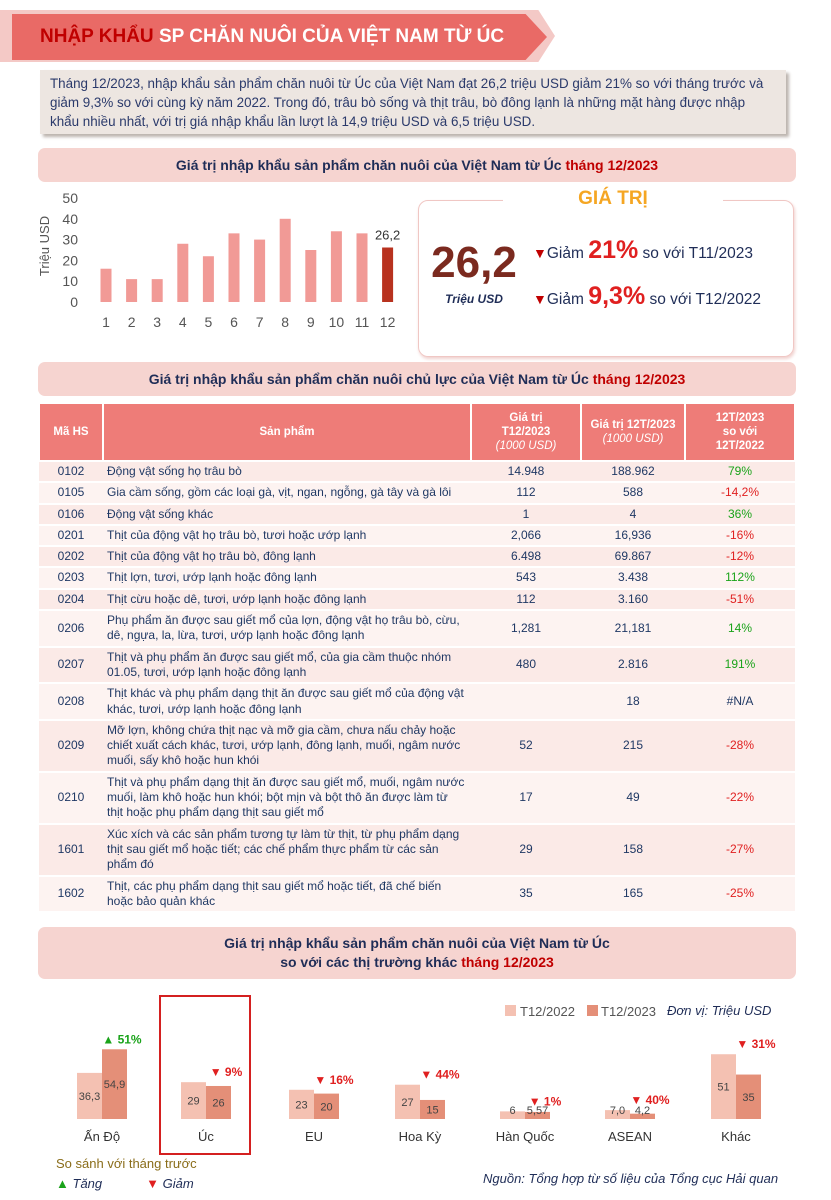 The height and width of the screenshot is (1200, 831). I want to click on col-compare-line3: 12T/2022, so click(740, 446).